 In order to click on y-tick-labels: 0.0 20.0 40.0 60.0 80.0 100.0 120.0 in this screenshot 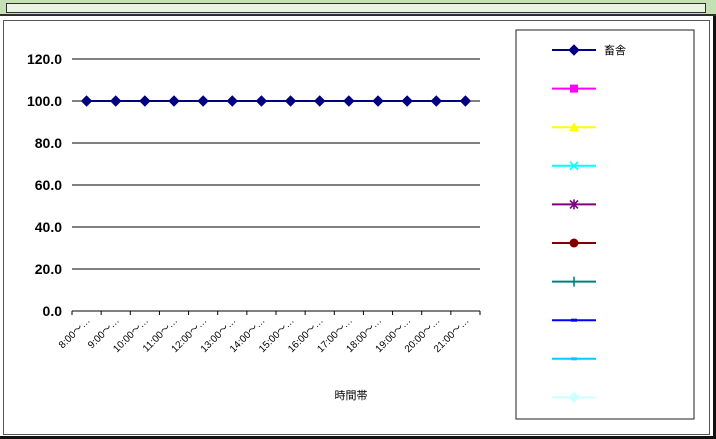, I will do `click(44, 185)`.